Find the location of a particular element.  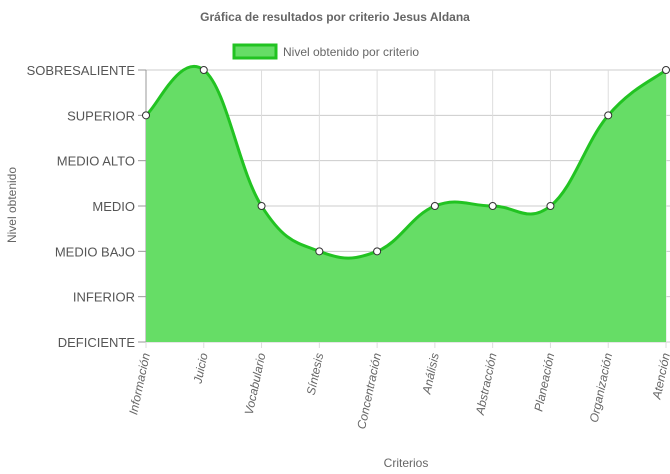

x-tick-label: Concentración is located at coordinates (369, 390).